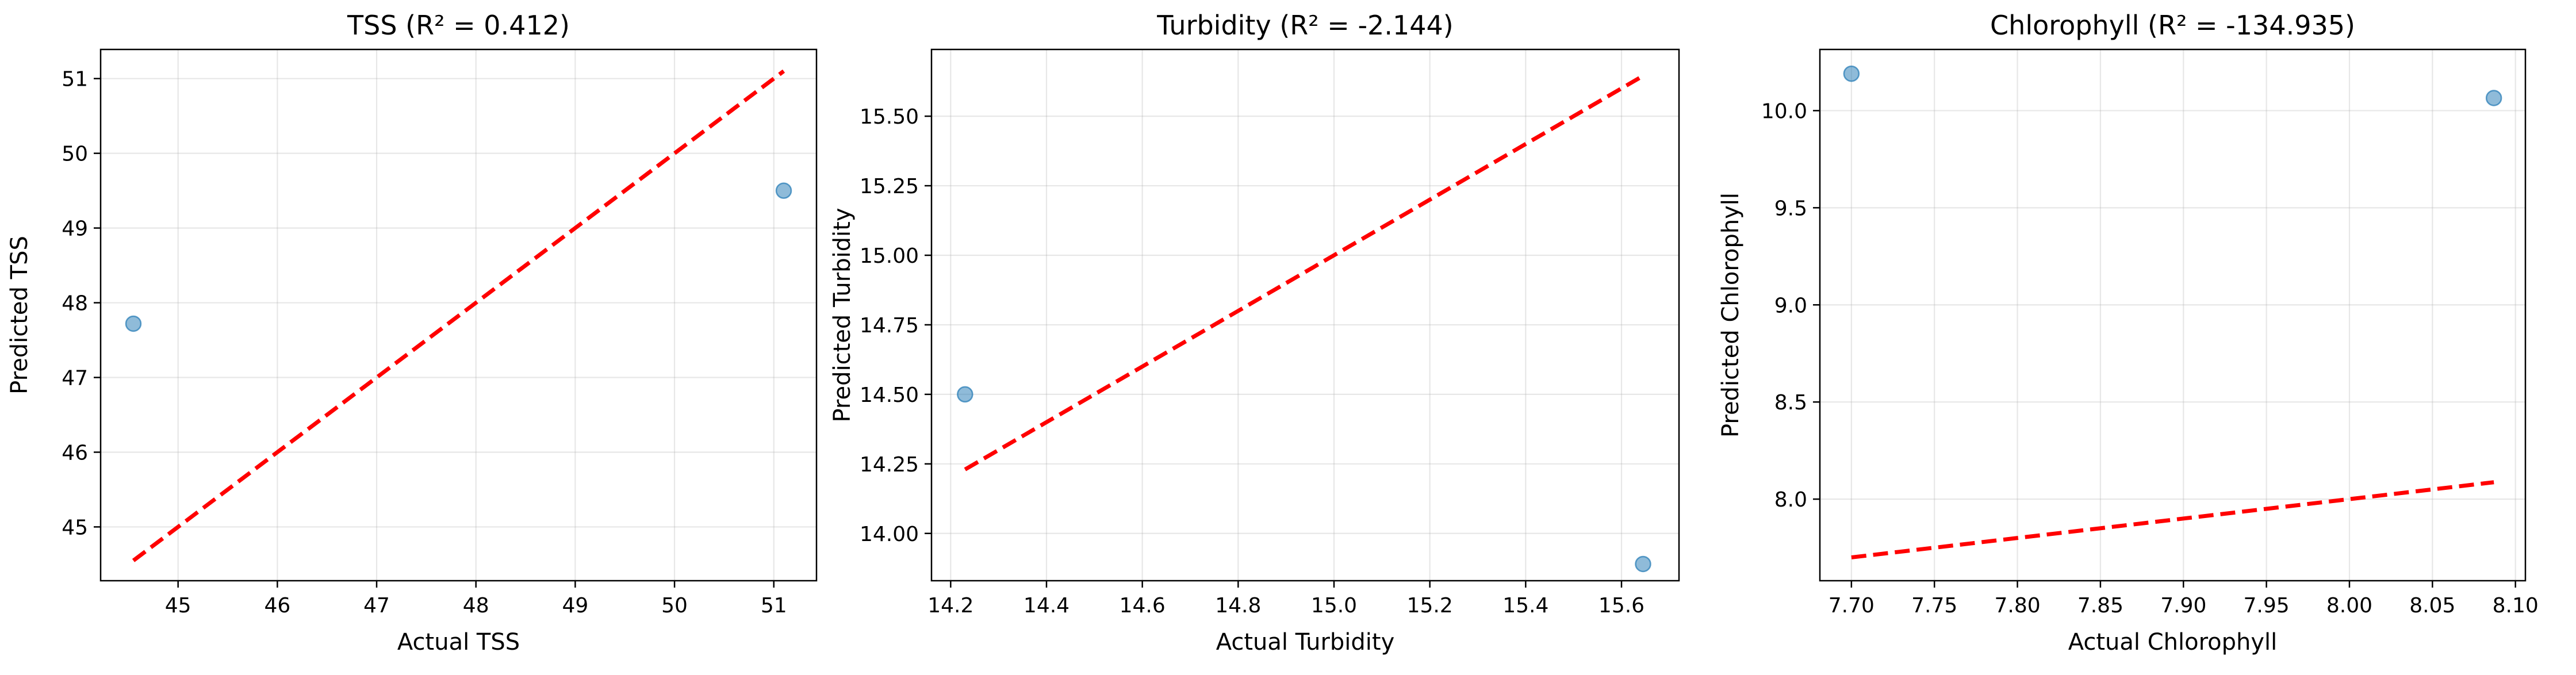  Describe the element at coordinates (889, 395) in the screenshot. I see `y-tick-label: 14.50` at that location.